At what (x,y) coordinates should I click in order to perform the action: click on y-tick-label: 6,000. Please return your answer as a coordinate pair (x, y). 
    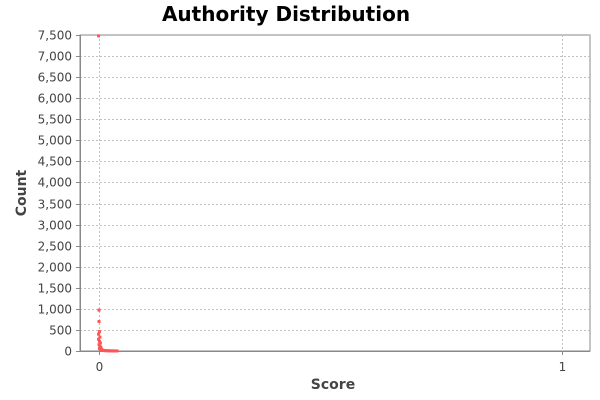
    Looking at the image, I should click on (55, 99).